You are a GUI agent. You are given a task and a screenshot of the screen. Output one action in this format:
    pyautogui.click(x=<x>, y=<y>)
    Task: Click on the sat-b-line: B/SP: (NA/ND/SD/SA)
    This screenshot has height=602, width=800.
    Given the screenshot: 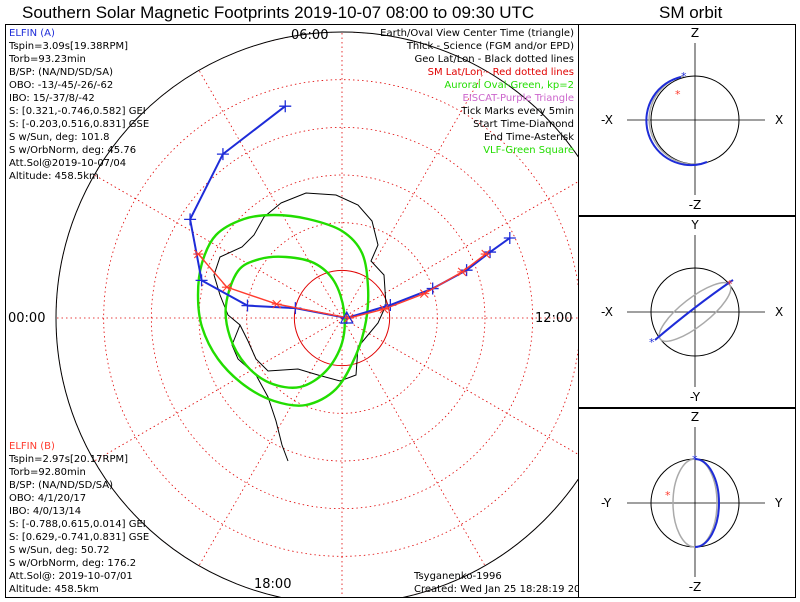 What is the action you would take?
    pyautogui.click(x=61, y=485)
    